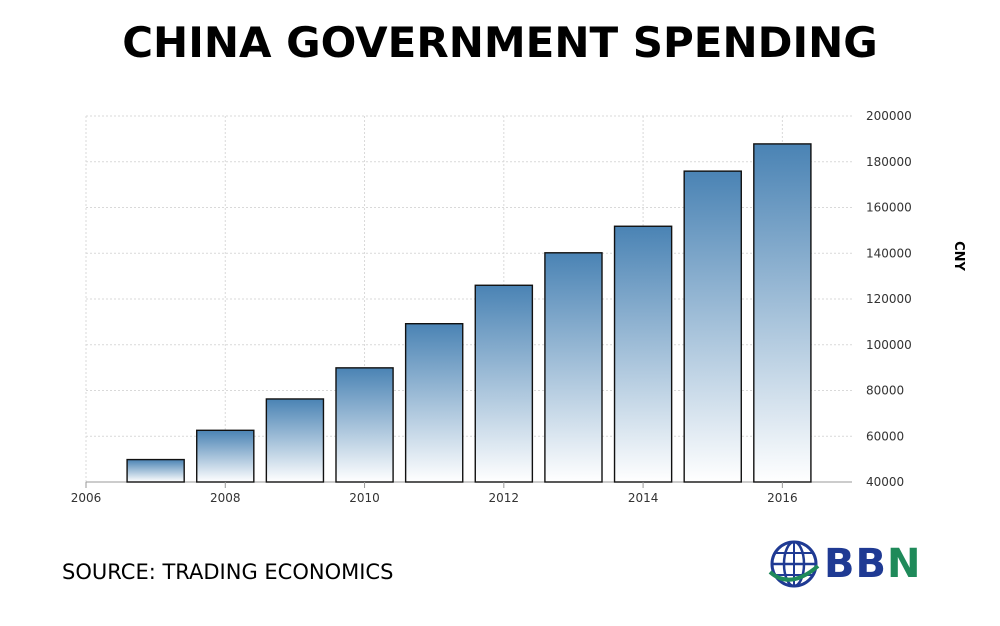 The height and width of the screenshot is (626, 1000). What do you see at coordinates (364, 498) in the screenshot?
I see `x-tick-label: 2010` at bounding box center [364, 498].